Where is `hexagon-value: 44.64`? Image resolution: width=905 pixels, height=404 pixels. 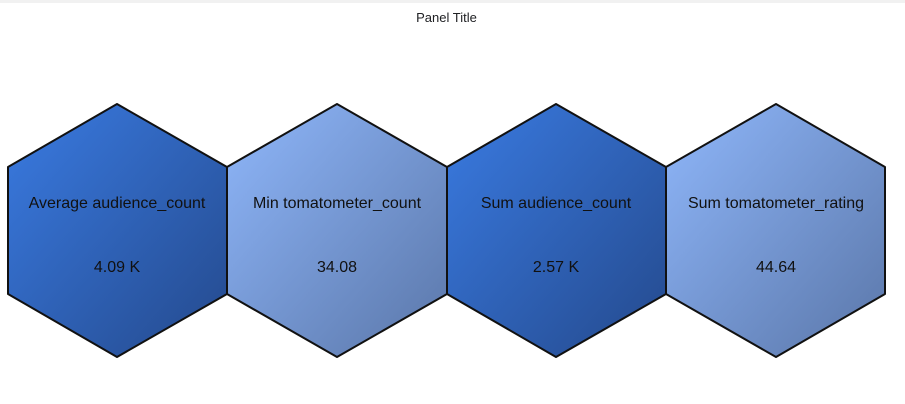
hexagon-value: 44.64 is located at coordinates (776, 267).